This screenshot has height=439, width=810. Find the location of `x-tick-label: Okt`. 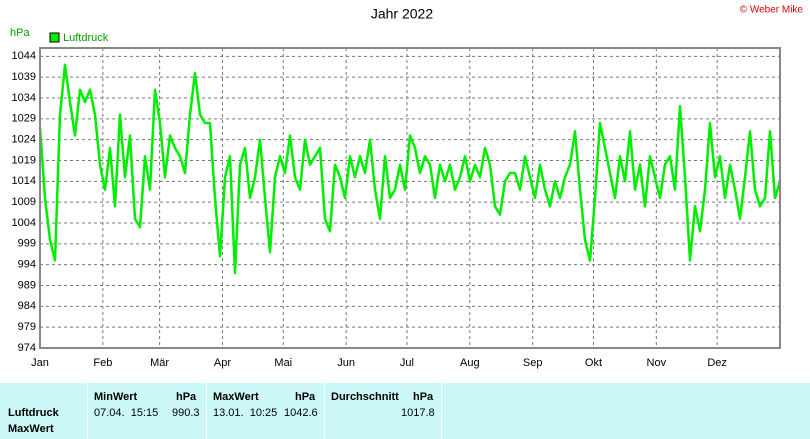

x-tick-label: Okt is located at coordinates (593, 363).